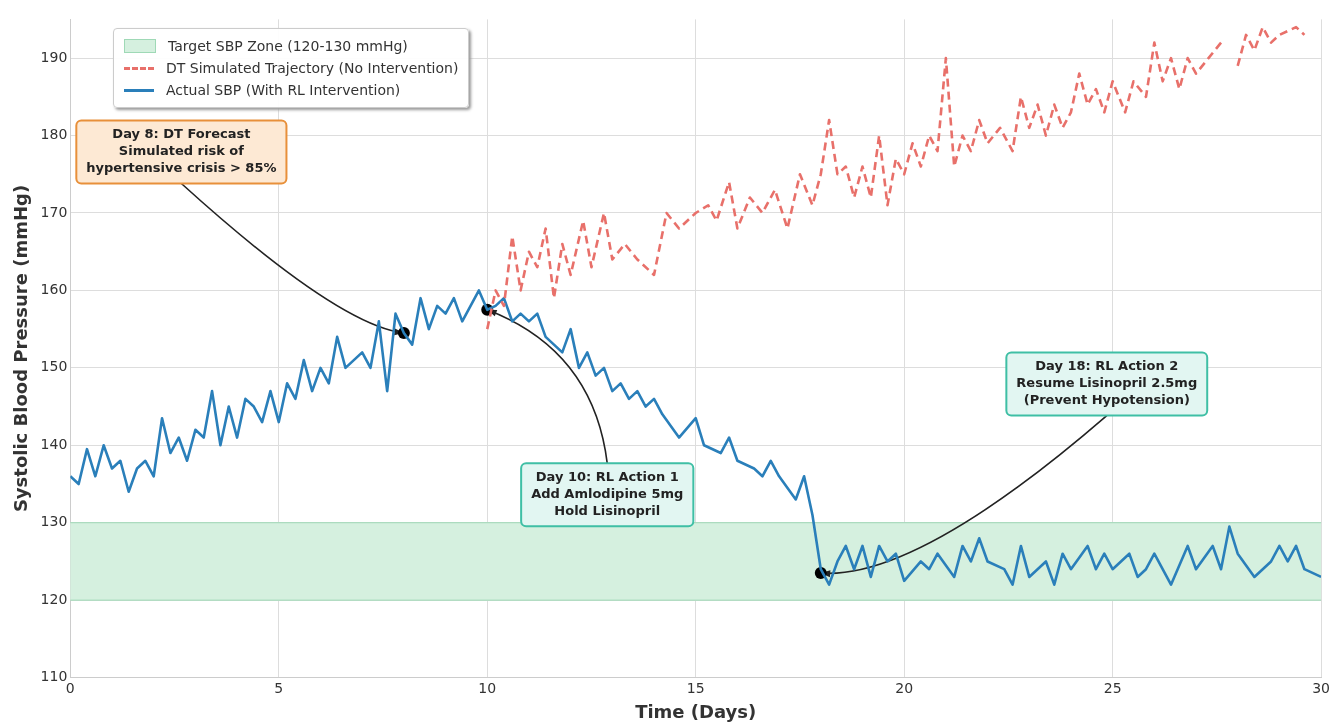 This screenshot has width=1337, height=726. I want to click on annotation: Day 8: DT Forecast Simulated risk of hypertensive crisis > 85%, so click(181, 151).